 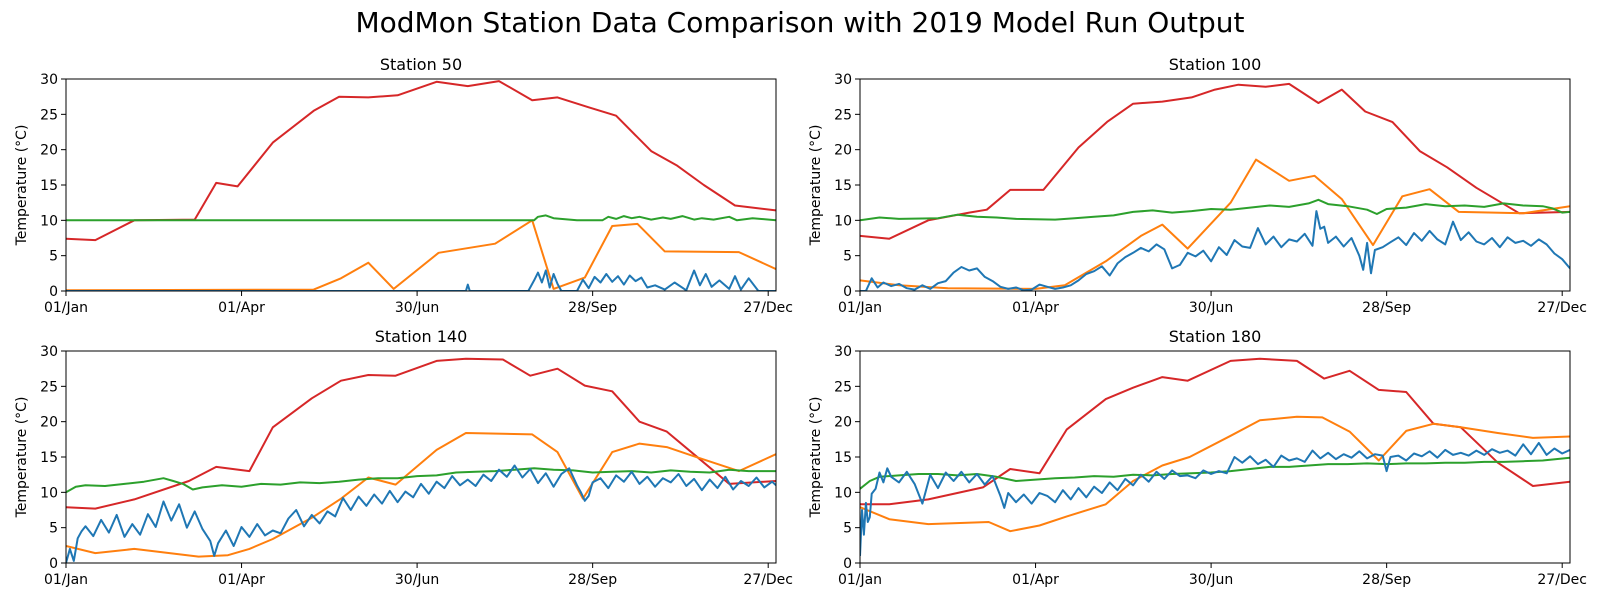 What do you see at coordinates (1215, 64) in the screenshot?
I see `subplot-title: Station 100` at bounding box center [1215, 64].